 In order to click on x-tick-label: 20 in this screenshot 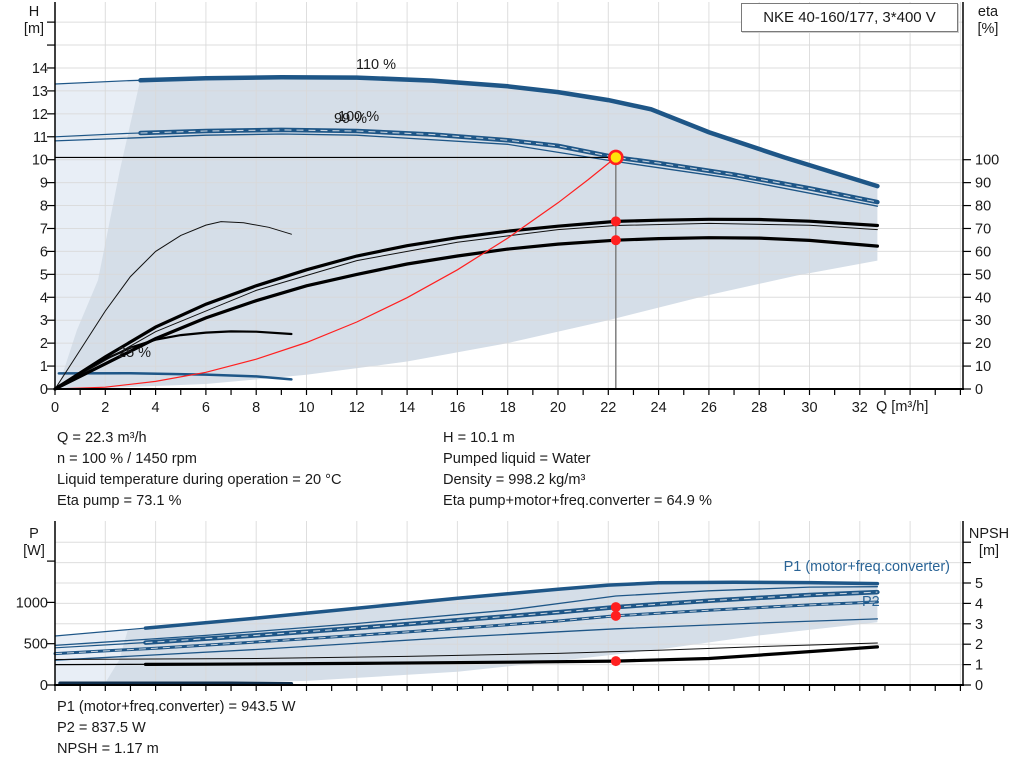, I will do `click(558, 408)`.